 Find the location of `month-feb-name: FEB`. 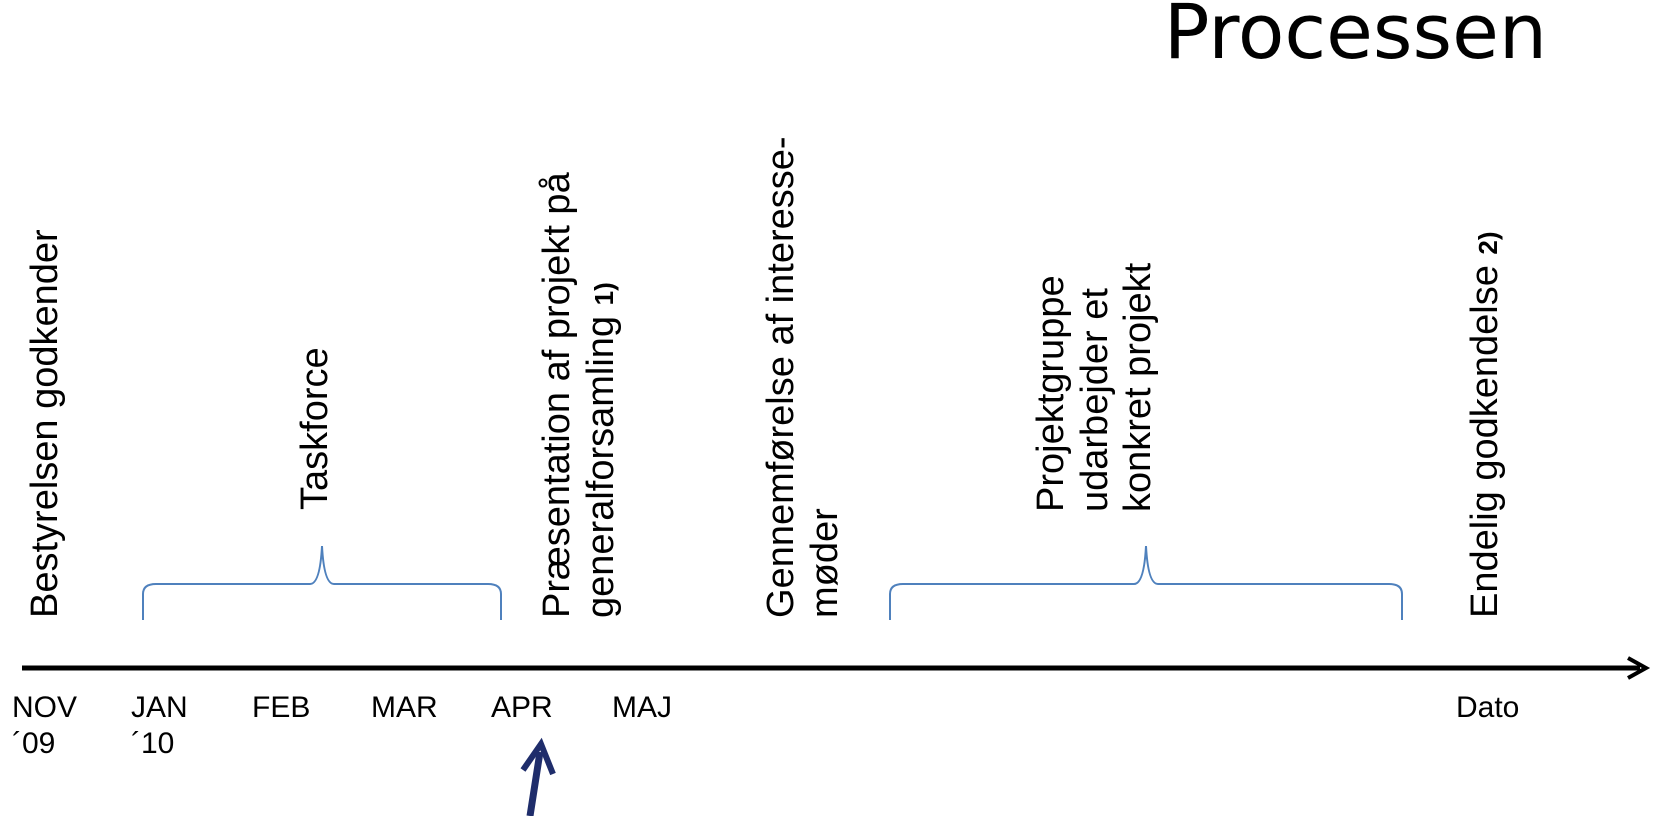

month-feb-name: FEB is located at coordinates (281, 707).